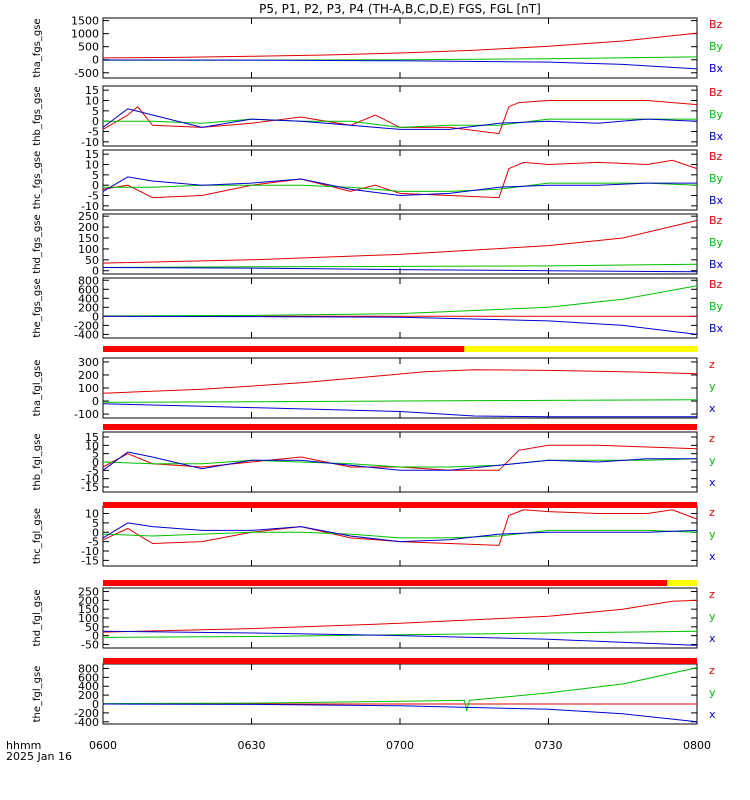 The height and width of the screenshot is (800, 750). What do you see at coordinates (252, 745) in the screenshot?
I see `x-tick-label: 0630` at bounding box center [252, 745].